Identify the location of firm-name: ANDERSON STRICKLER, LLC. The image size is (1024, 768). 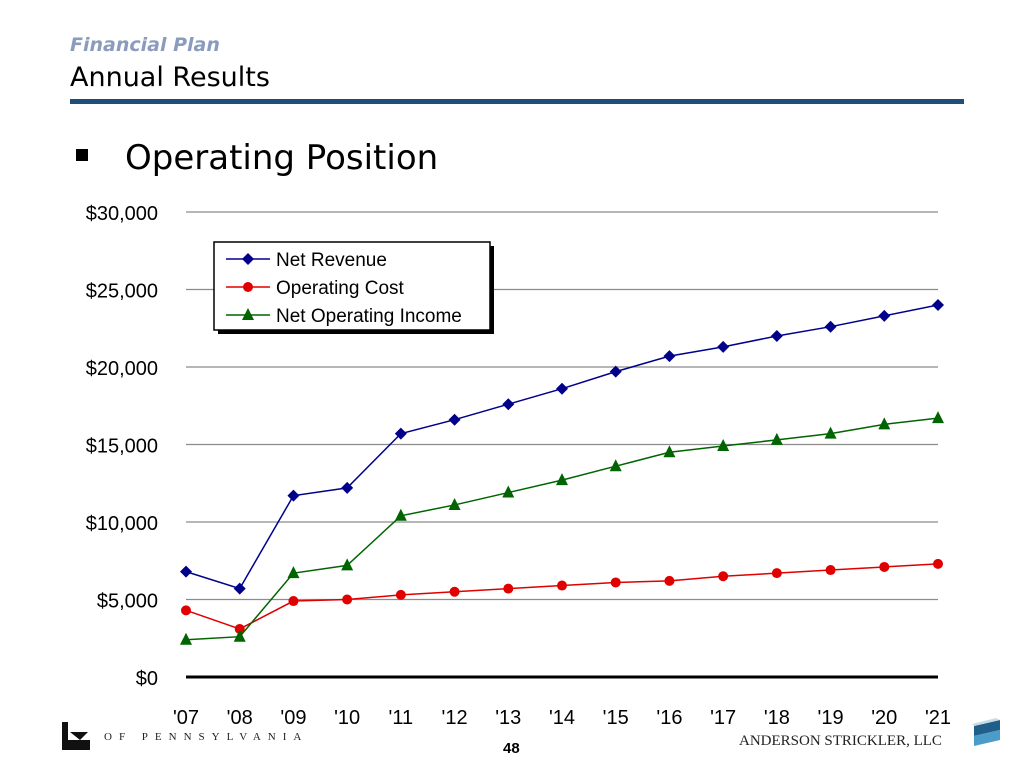
(840, 741).